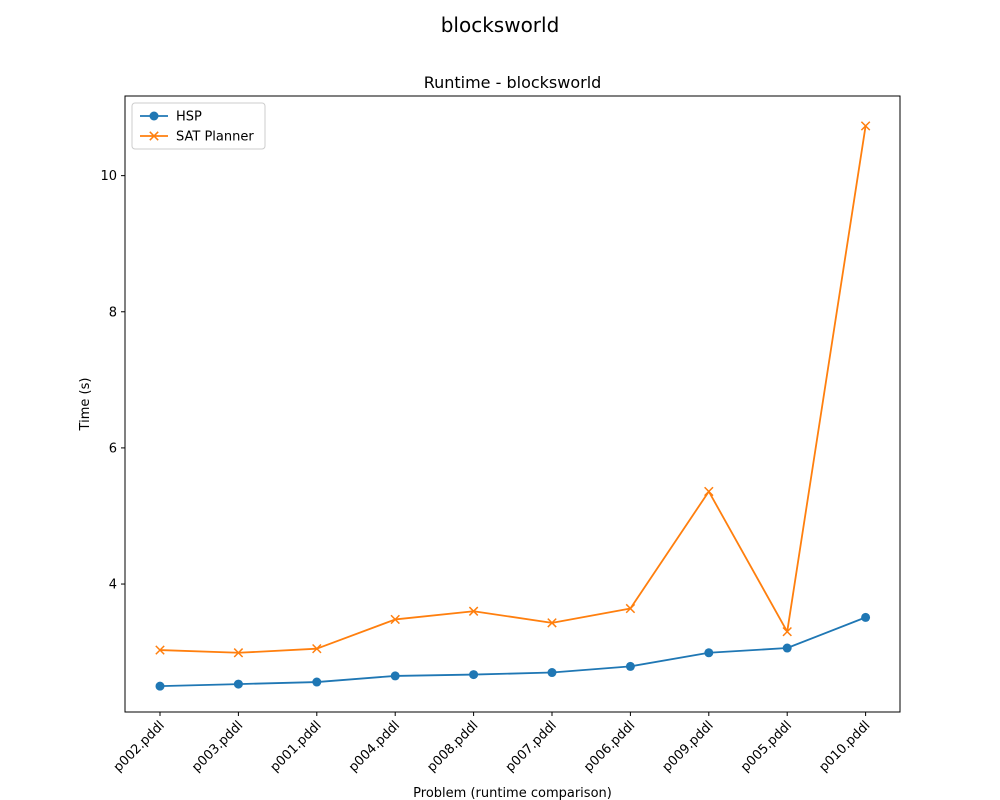  I want to click on x-tick-label: p008.pddl, so click(452, 746).